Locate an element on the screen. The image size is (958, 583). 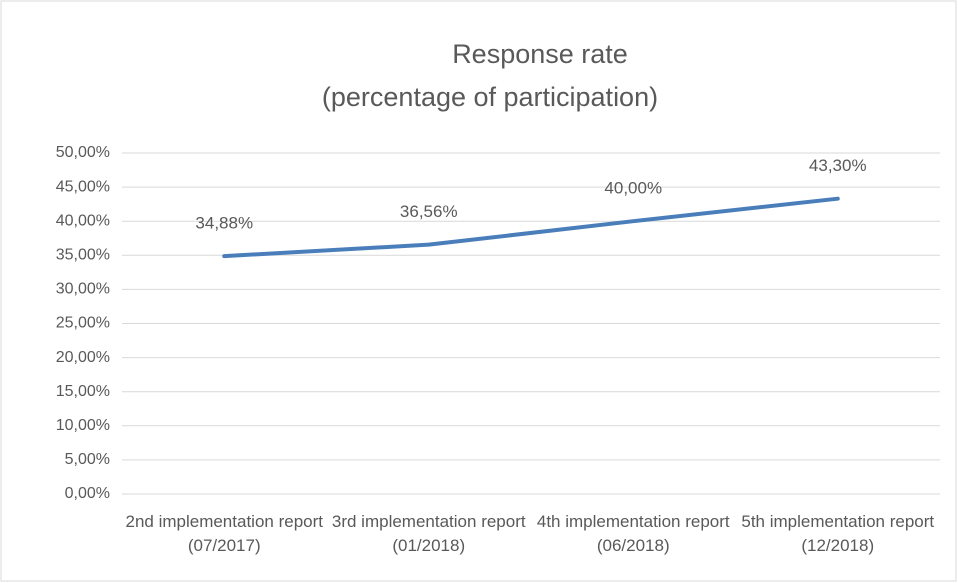
y-tick-label: 20,00% is located at coordinates (83, 357).